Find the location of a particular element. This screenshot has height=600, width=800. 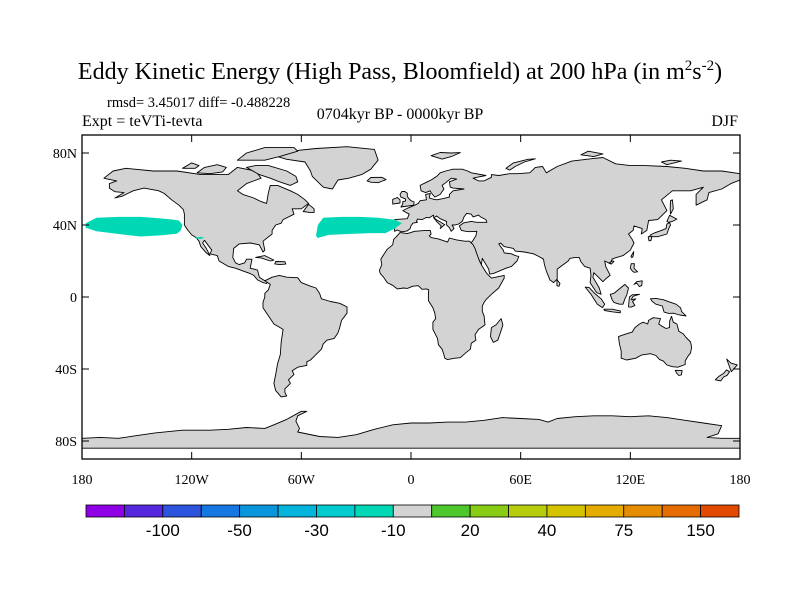

landmass-java is located at coordinates (612, 311).